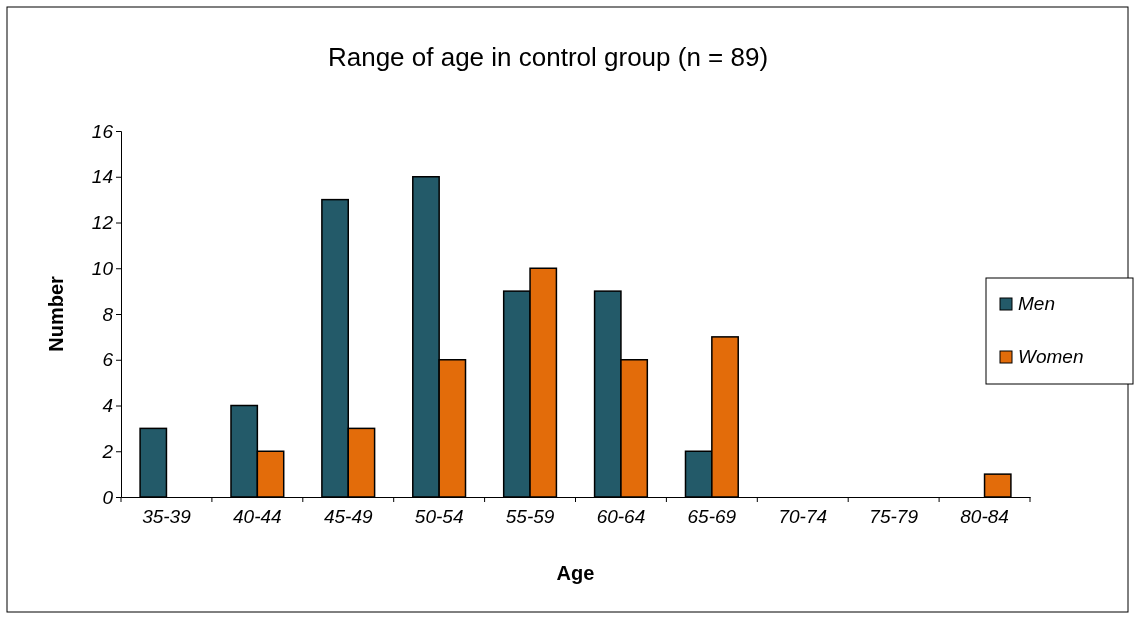  I want to click on x-tick-label: 45-49, so click(348, 516).